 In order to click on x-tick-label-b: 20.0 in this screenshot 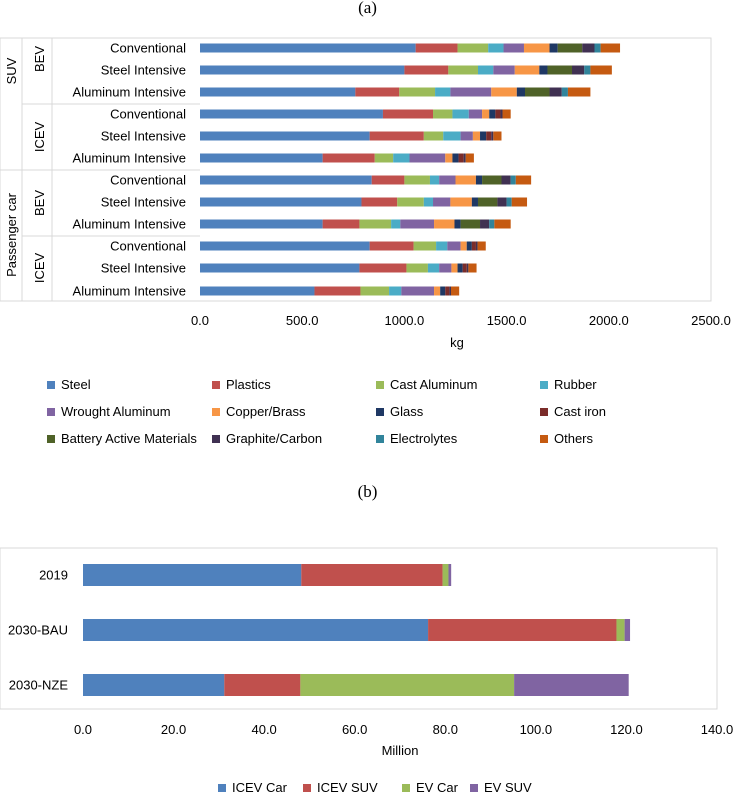, I will do `click(173, 729)`.